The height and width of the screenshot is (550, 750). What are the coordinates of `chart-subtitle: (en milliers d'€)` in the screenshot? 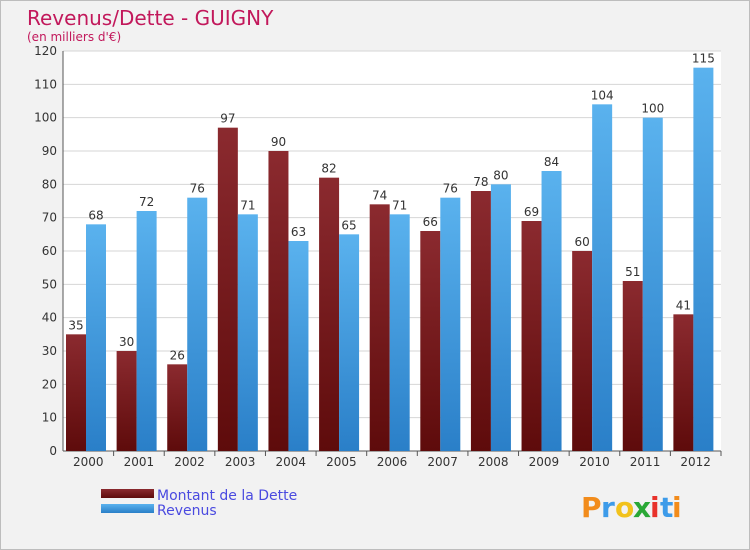 It's located at (74, 37).